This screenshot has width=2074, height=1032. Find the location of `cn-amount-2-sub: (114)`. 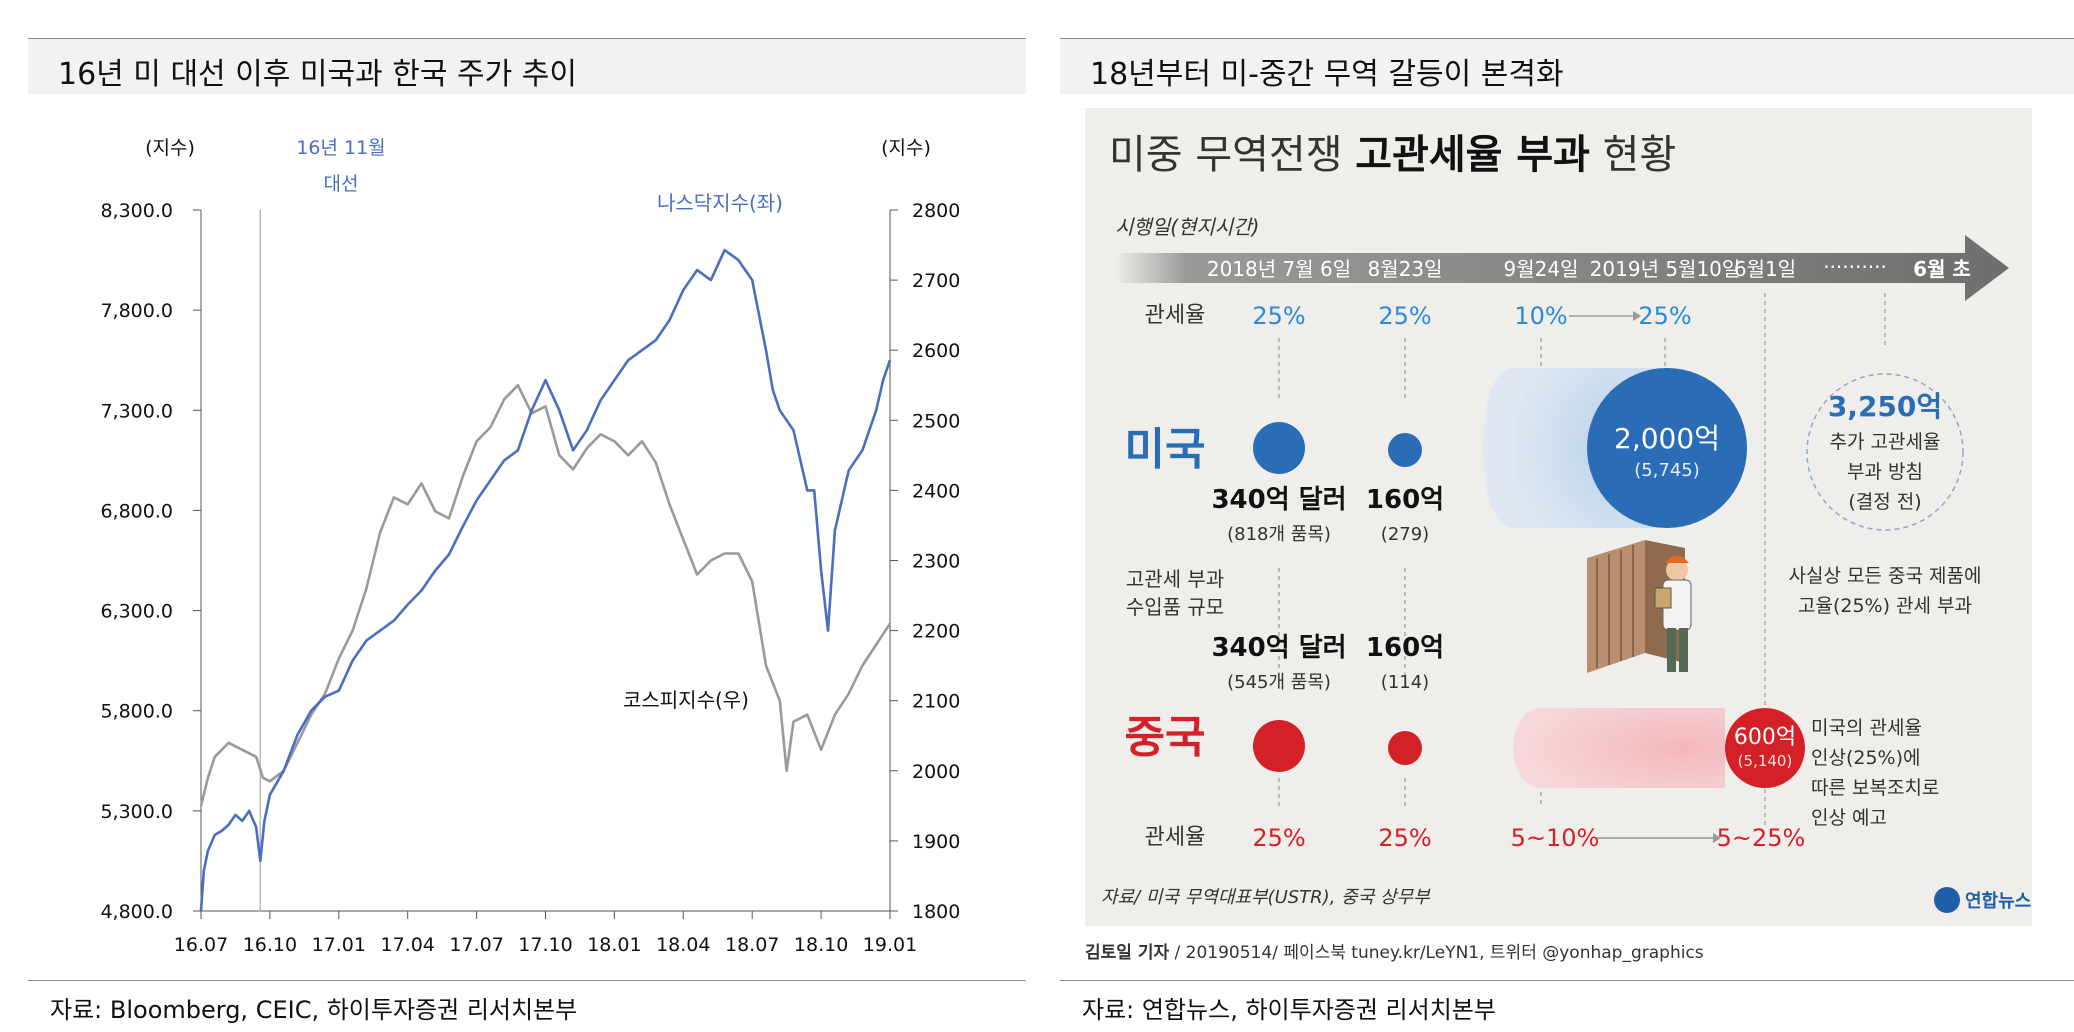

cn-amount-2-sub: (114) is located at coordinates (1405, 682).